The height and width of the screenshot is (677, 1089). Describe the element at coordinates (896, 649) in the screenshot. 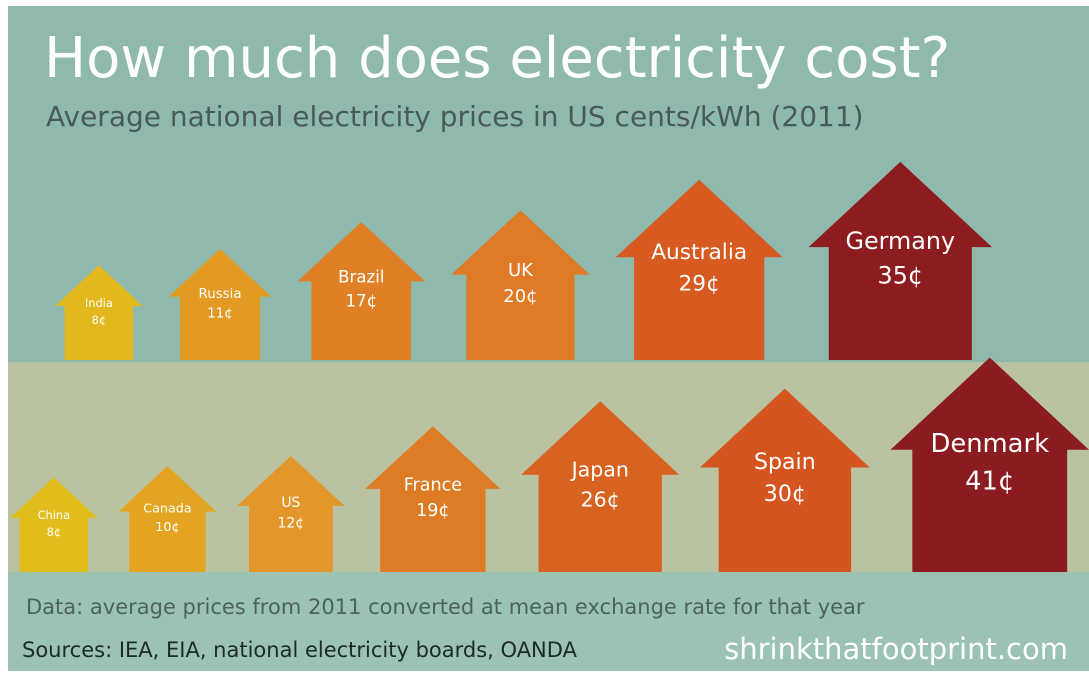

I see `site-credit: shrinkthatfootprint.com` at that location.